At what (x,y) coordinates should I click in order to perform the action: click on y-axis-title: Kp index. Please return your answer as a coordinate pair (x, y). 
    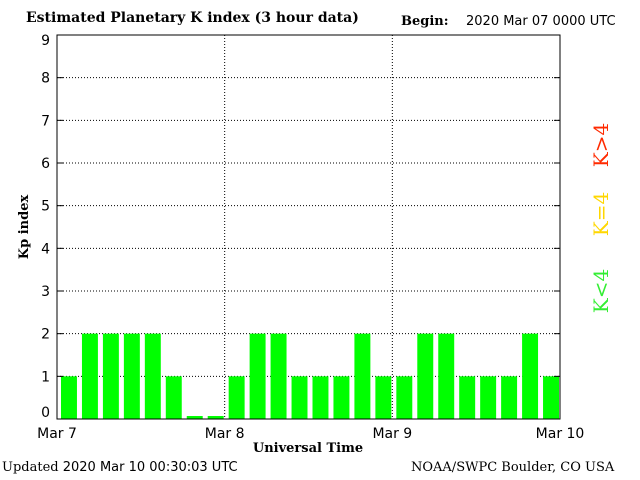
    Looking at the image, I should click on (24, 227).